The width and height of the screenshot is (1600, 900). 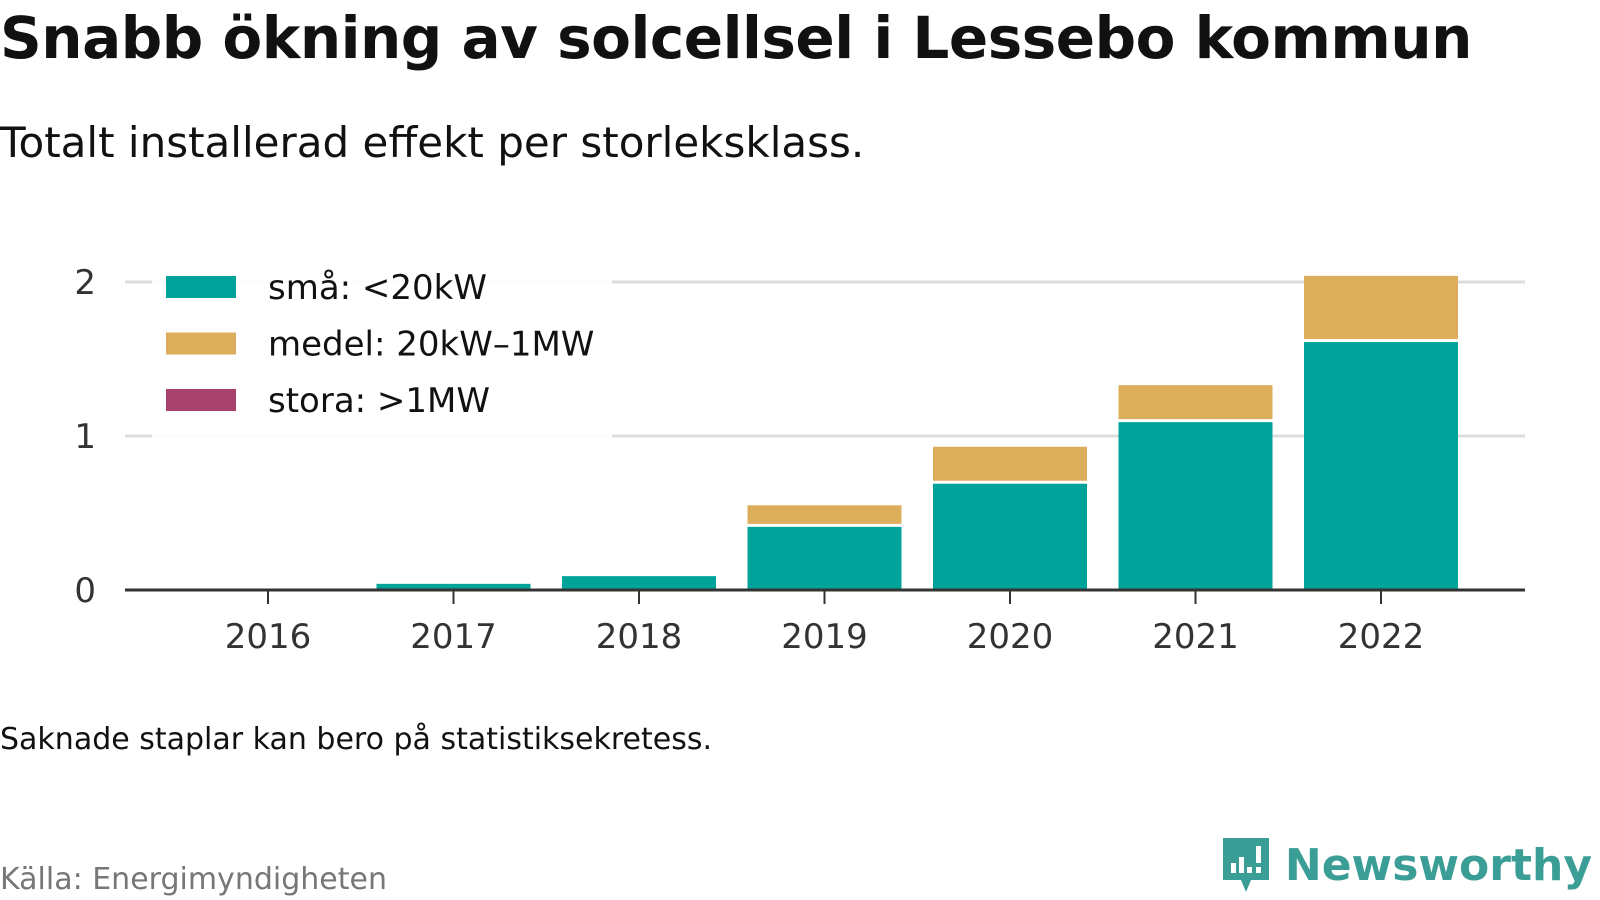 I want to click on y-tick-label: 0, so click(x=85, y=591).